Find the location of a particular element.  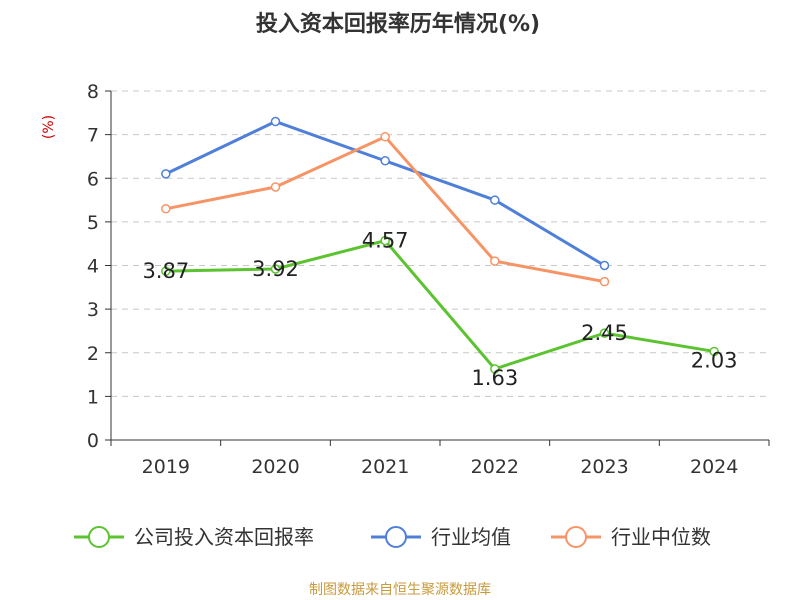

y-tick-labels: 0 1 2 3 4 5 6 7 8 is located at coordinates (93, 266).